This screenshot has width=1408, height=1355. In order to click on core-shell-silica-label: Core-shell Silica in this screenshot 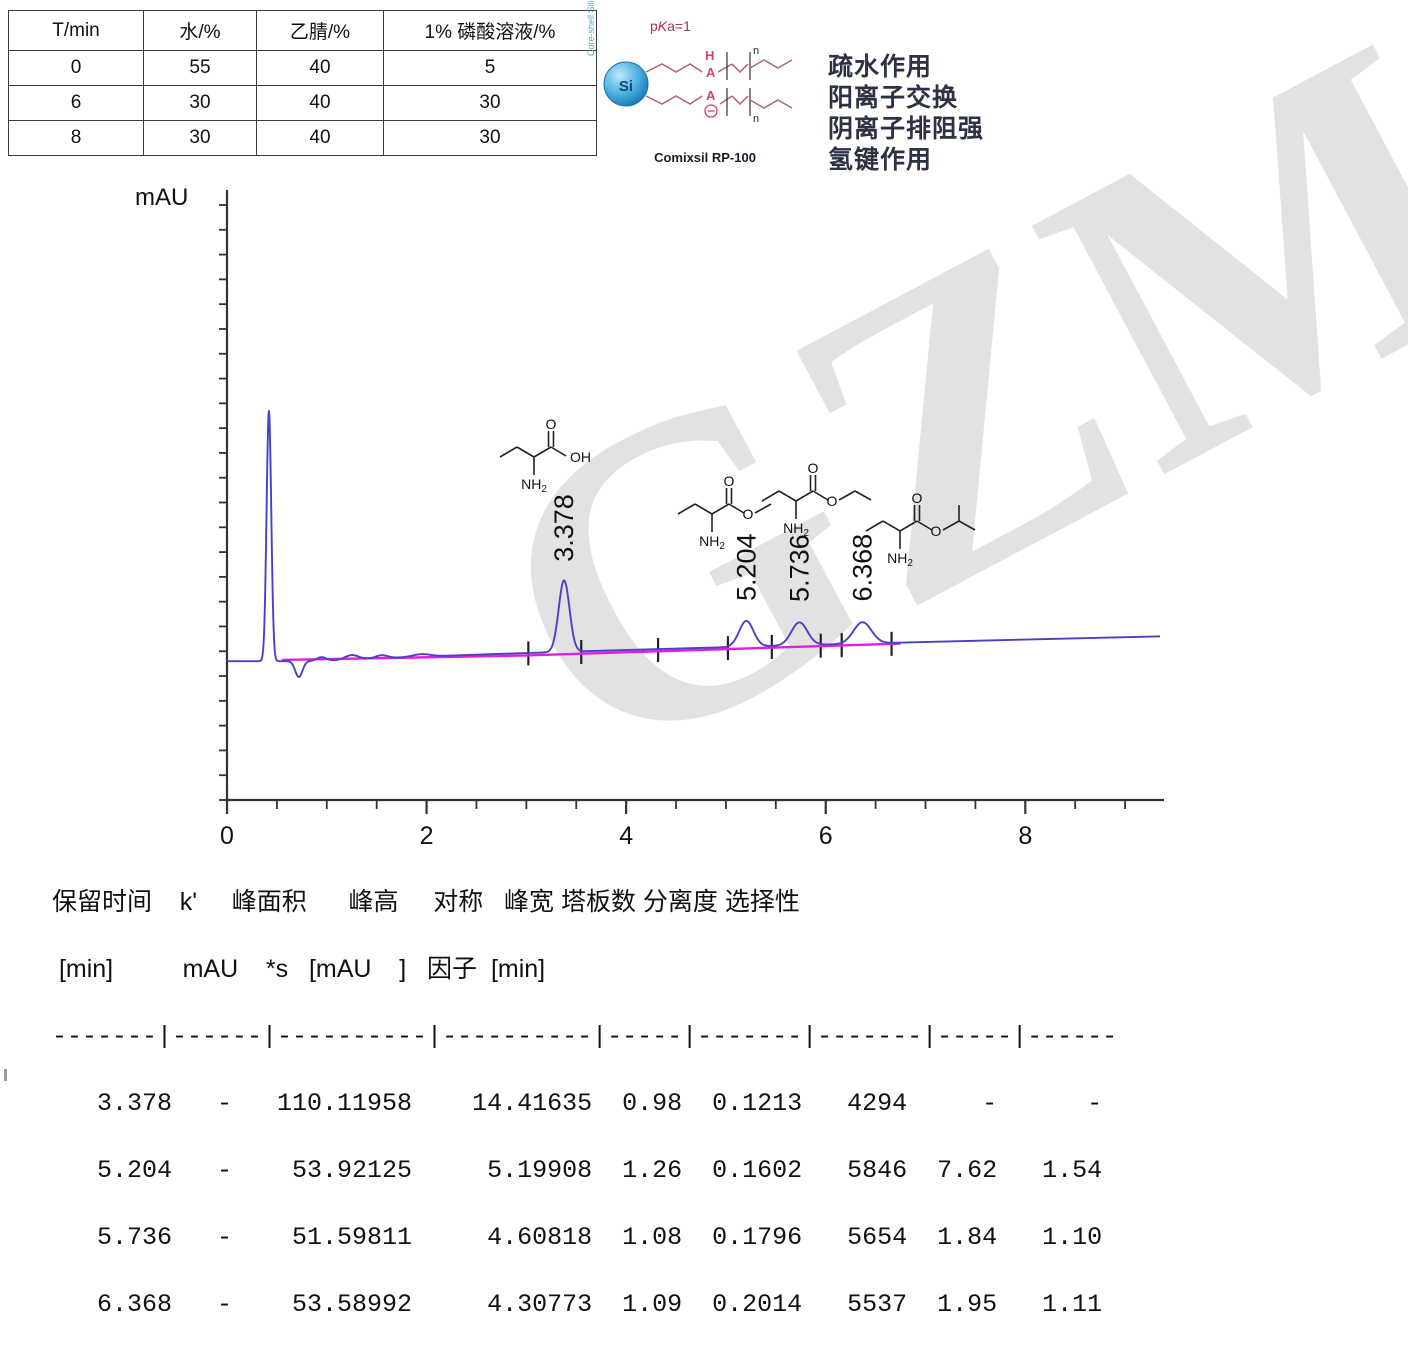, I will do `click(591, 28)`.